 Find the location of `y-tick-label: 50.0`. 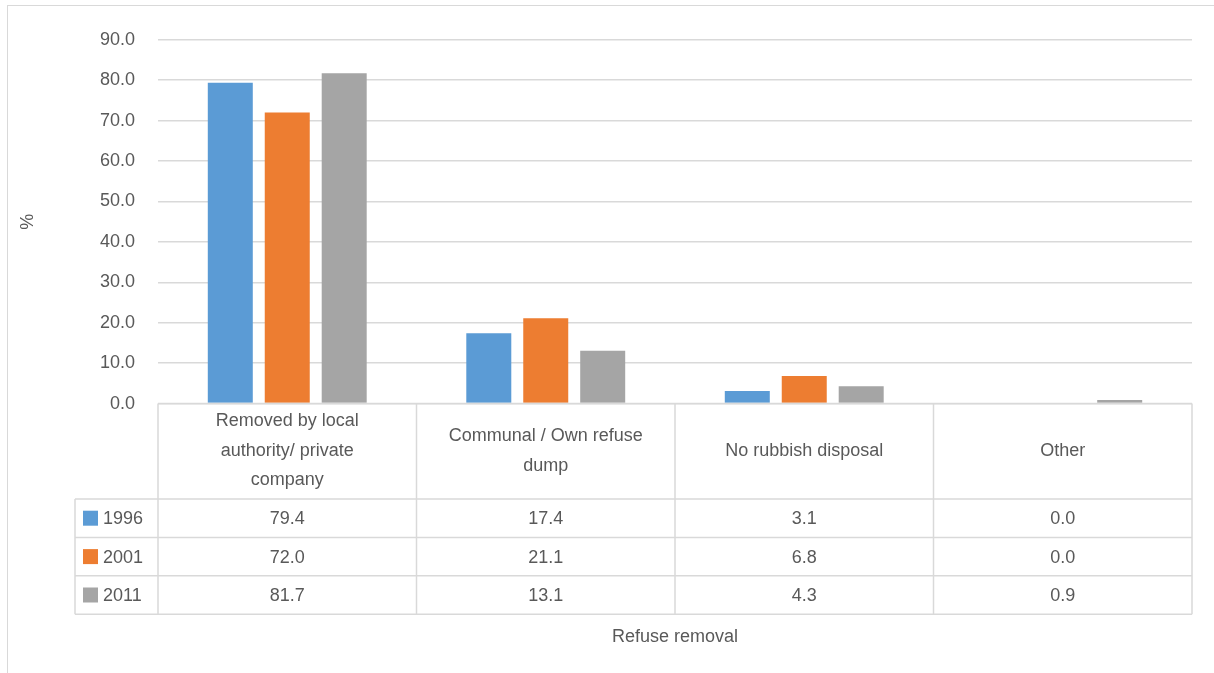

y-tick-label: 50.0 is located at coordinates (117, 200).